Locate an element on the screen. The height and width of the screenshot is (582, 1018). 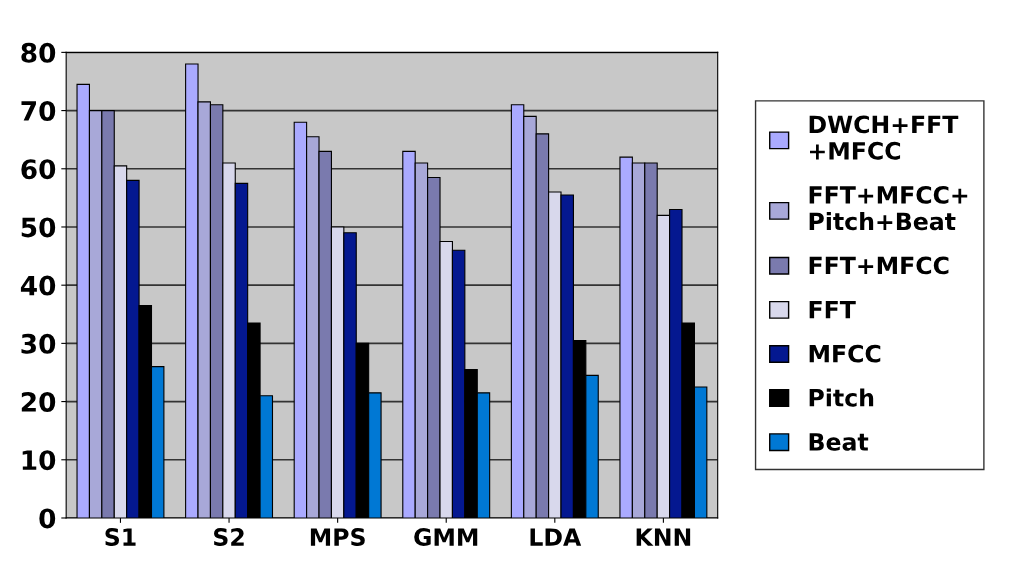
x-tick-label: LDA is located at coordinates (556, 537).